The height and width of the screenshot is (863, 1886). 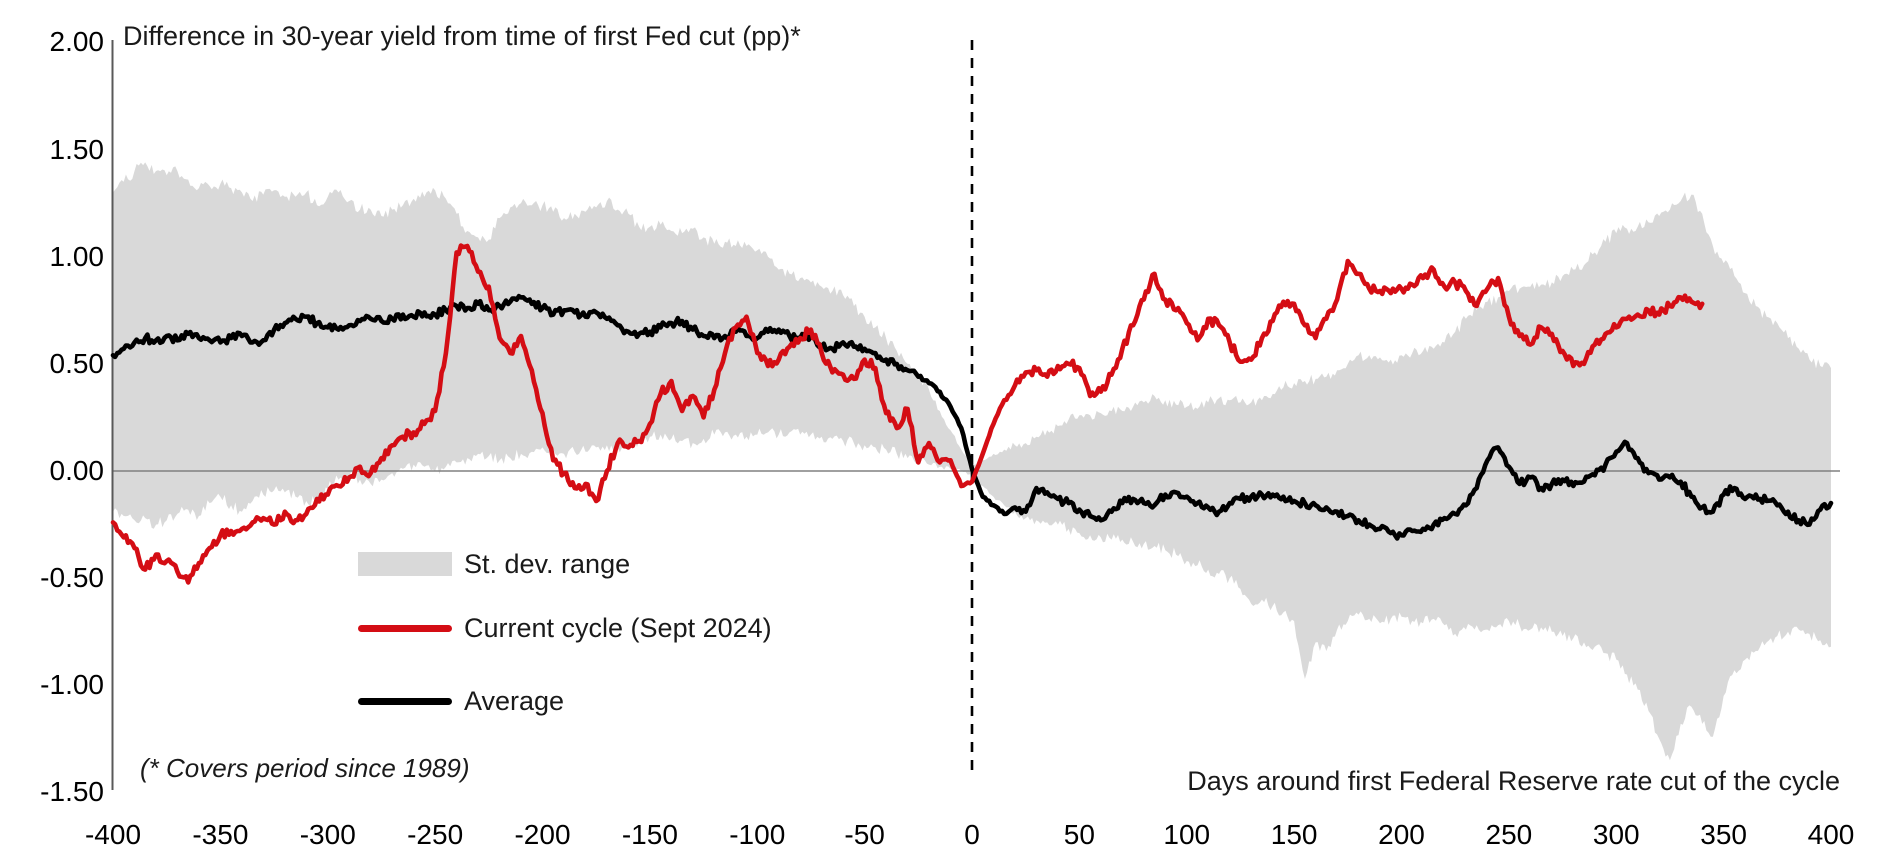 What do you see at coordinates (1079, 834) in the screenshot?
I see `x-tick-label: 50` at bounding box center [1079, 834].